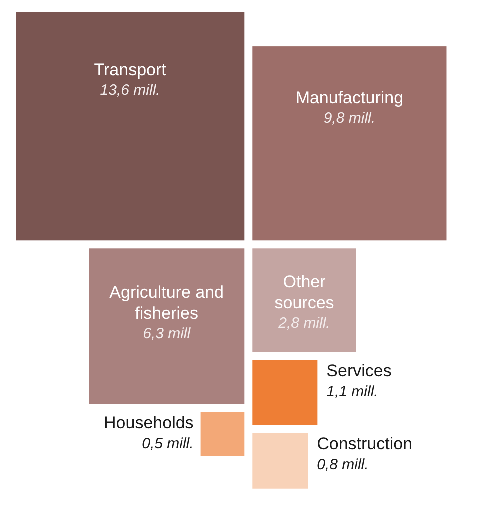 This screenshot has width=500, height=510. I want to click on data-label: 9,8 mill., so click(350, 118).